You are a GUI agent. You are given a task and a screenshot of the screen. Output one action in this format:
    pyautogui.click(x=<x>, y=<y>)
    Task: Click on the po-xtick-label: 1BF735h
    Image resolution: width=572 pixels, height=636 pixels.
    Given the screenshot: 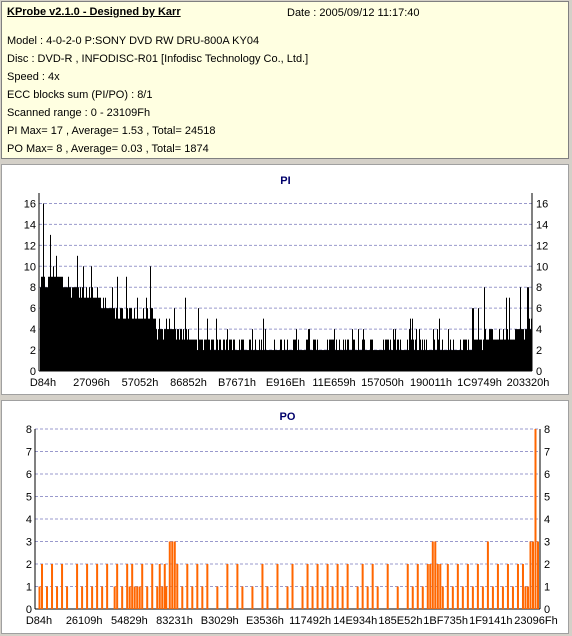 What is the action you would take?
    pyautogui.click(x=445, y=621)
    